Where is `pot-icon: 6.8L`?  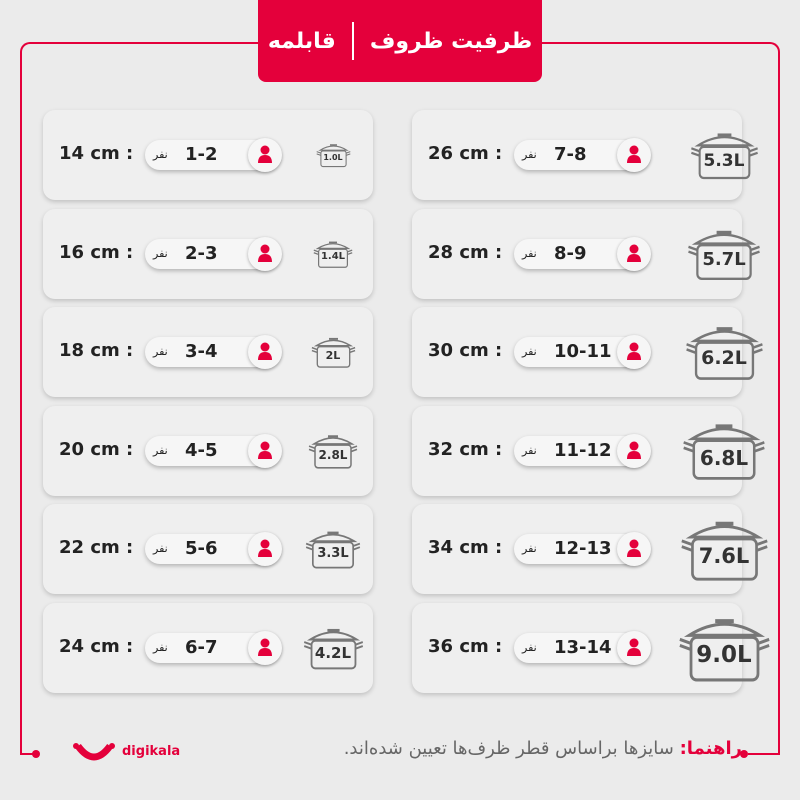 pot-icon: 6.8L is located at coordinates (724, 450).